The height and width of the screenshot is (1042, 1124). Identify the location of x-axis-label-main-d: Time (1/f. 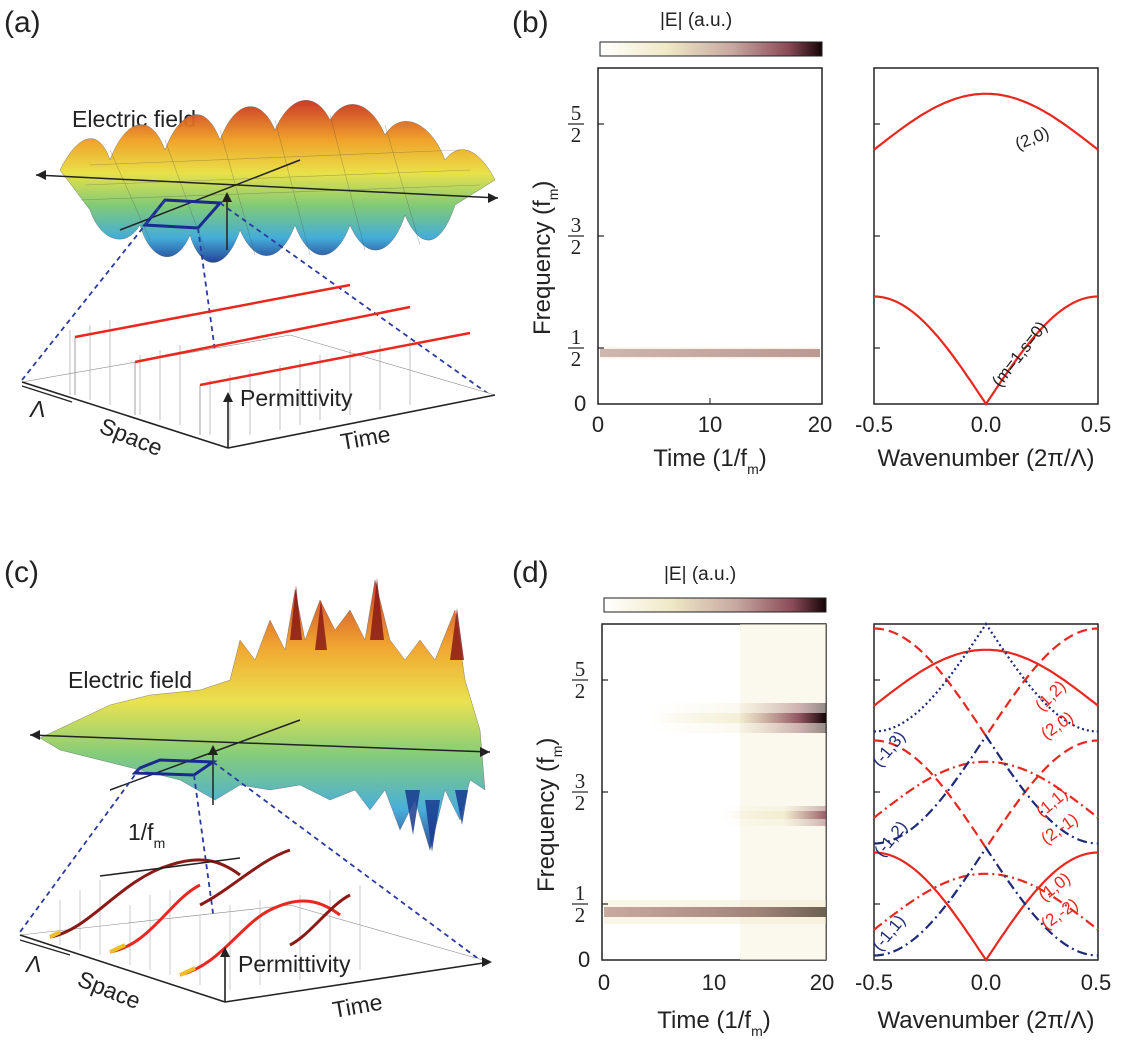
(704, 1020).